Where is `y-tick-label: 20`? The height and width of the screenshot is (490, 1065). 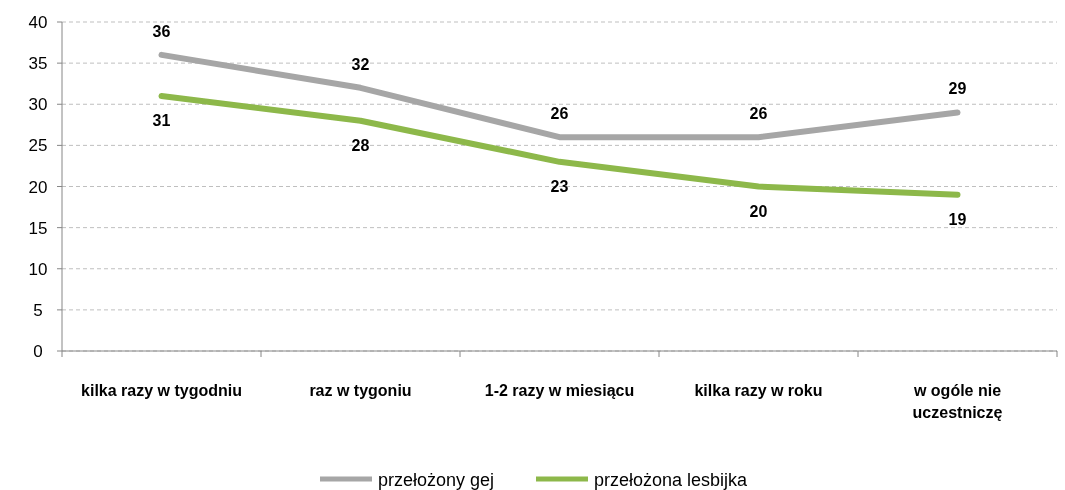 y-tick-label: 20 is located at coordinates (38, 187).